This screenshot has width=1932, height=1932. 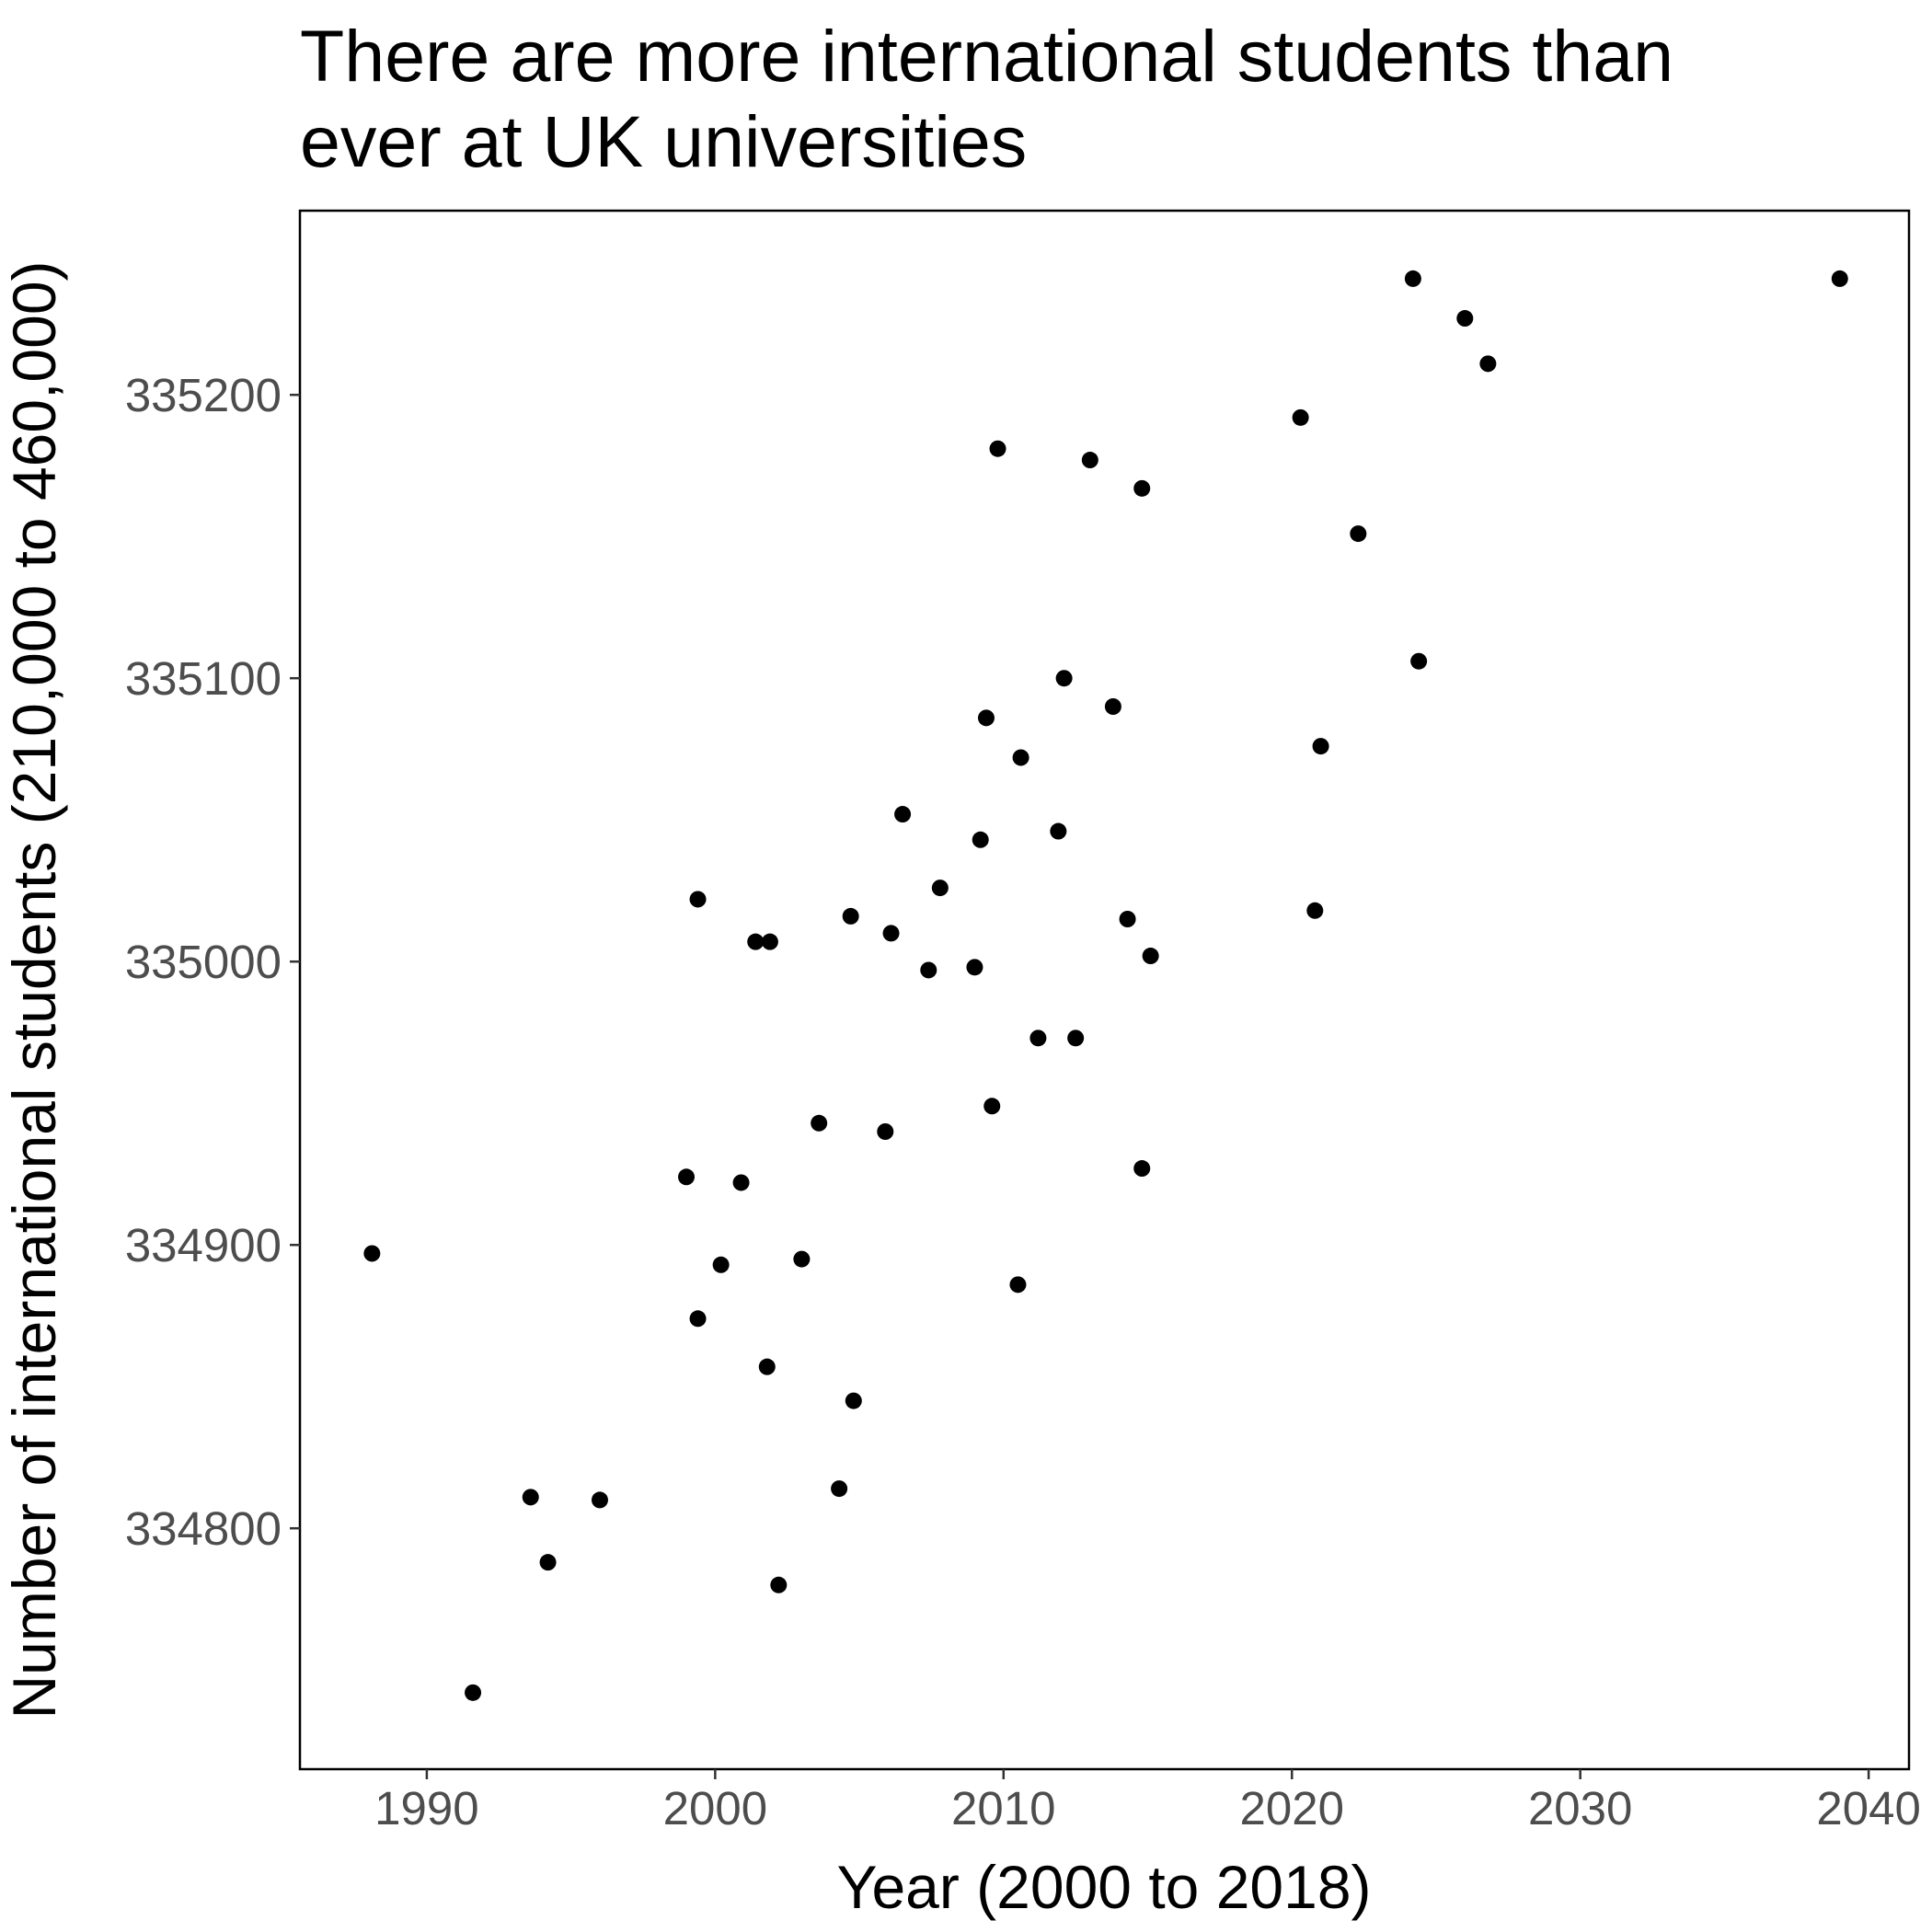 I want to click on x-tick-label: 2040, so click(x=1868, y=1808).